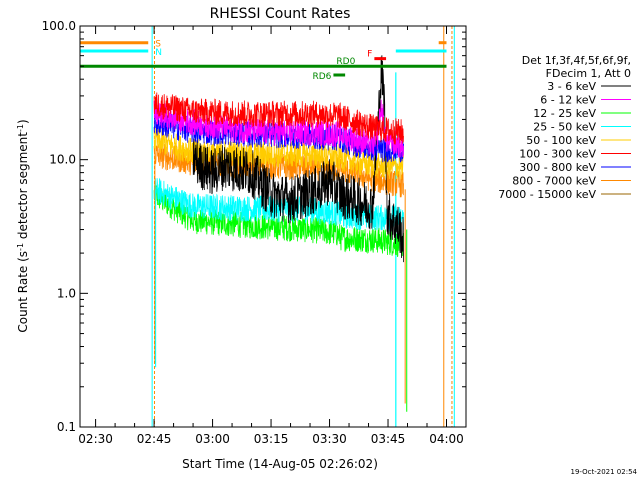  What do you see at coordinates (604, 472) in the screenshot?
I see `footer-timestamp: 19-Oct-2021 02:54` at bounding box center [604, 472].